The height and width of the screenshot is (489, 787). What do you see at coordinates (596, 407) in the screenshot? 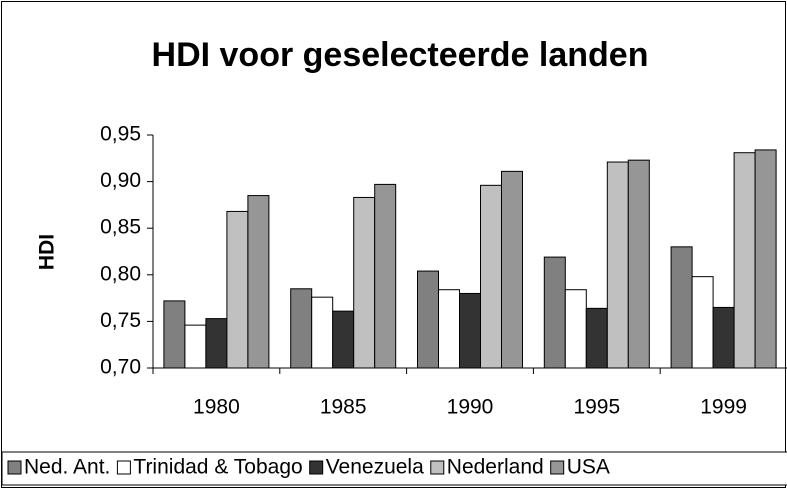
I see `x-tick-label: 1995` at bounding box center [596, 407].